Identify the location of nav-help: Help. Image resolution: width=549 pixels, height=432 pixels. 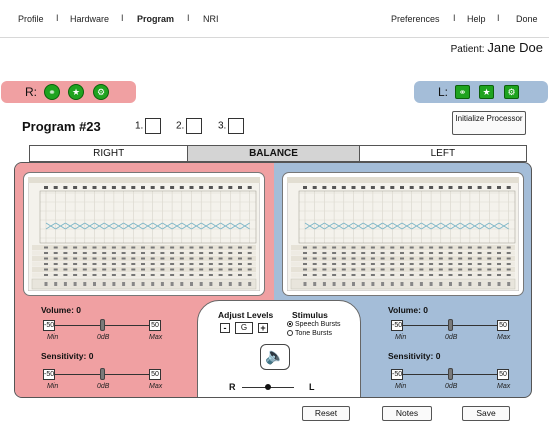
(476, 19).